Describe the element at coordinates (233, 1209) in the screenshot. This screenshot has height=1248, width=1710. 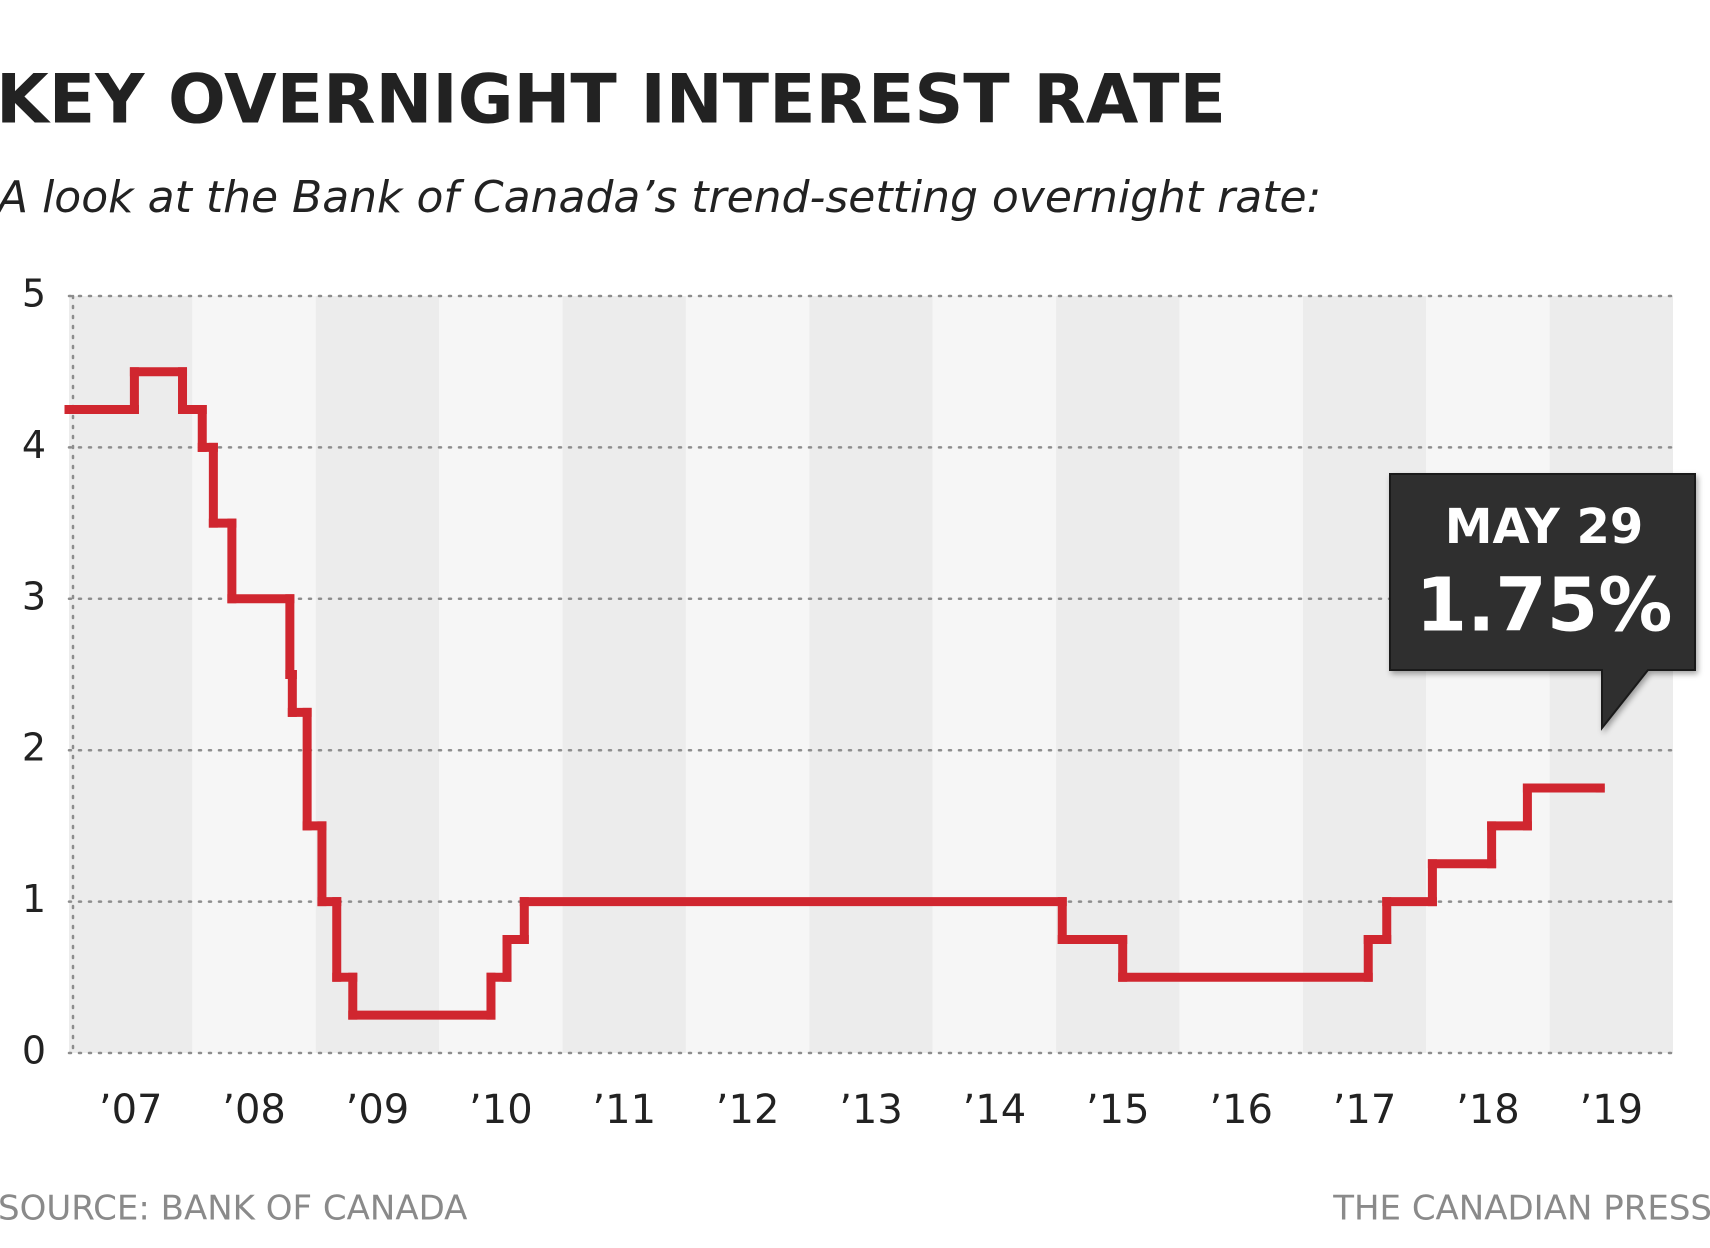
I see `source: SOURCE: BANK OF CANADA` at that location.